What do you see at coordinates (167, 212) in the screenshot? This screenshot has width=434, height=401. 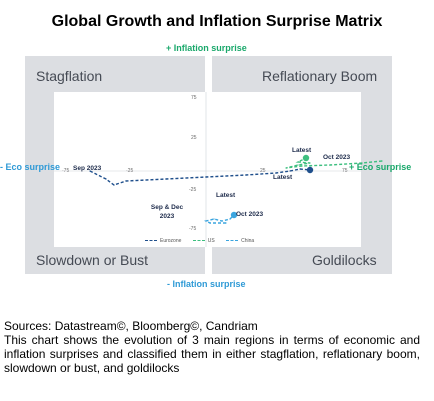 I see `annotation-china-start: Sep & Dec 2023` at bounding box center [167, 212].